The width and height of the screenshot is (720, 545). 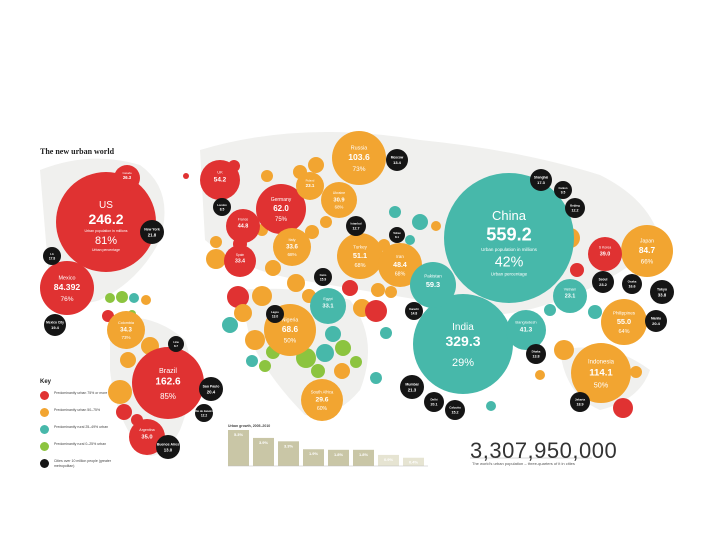 I want to click on urban-population-value: 329.3, so click(x=462, y=341).